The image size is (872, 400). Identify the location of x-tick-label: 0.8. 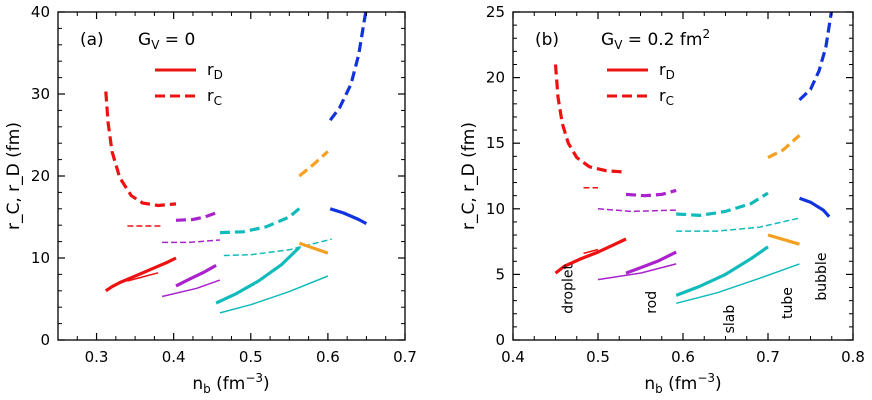
(853, 357).